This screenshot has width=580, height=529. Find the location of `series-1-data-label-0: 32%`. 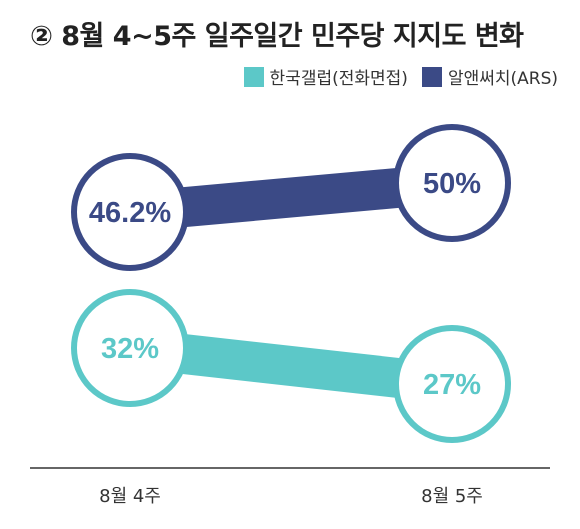

series-1-data-label-0: 32% is located at coordinates (130, 349).